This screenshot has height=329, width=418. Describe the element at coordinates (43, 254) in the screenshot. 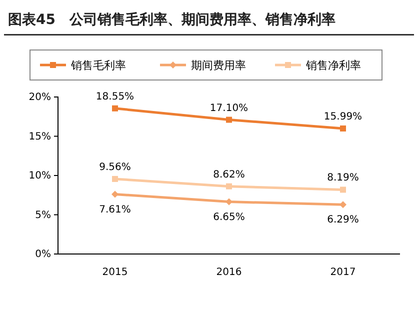

I see `y-tick-label: 0%` at that location.